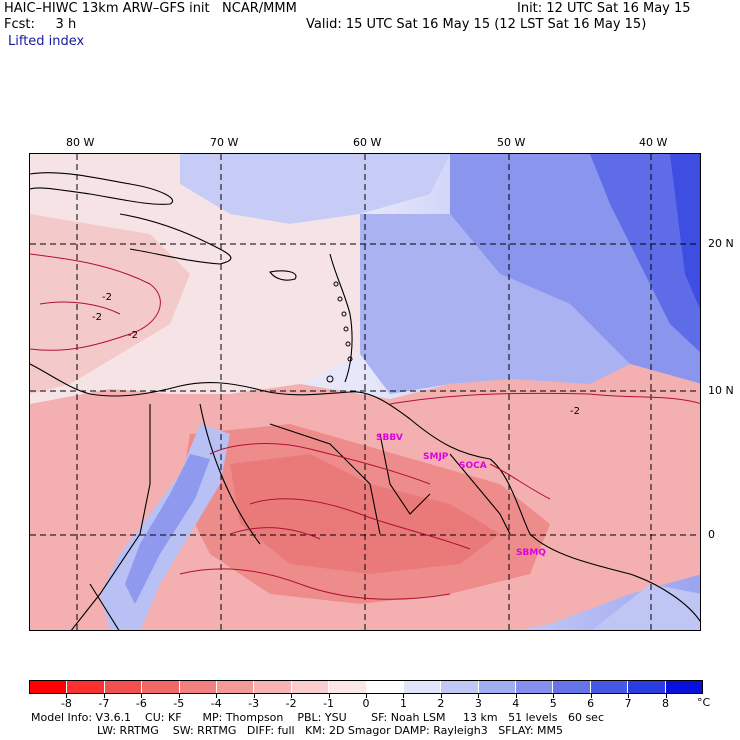  I want to click on lat-label-20n: 20 N, so click(721, 243).